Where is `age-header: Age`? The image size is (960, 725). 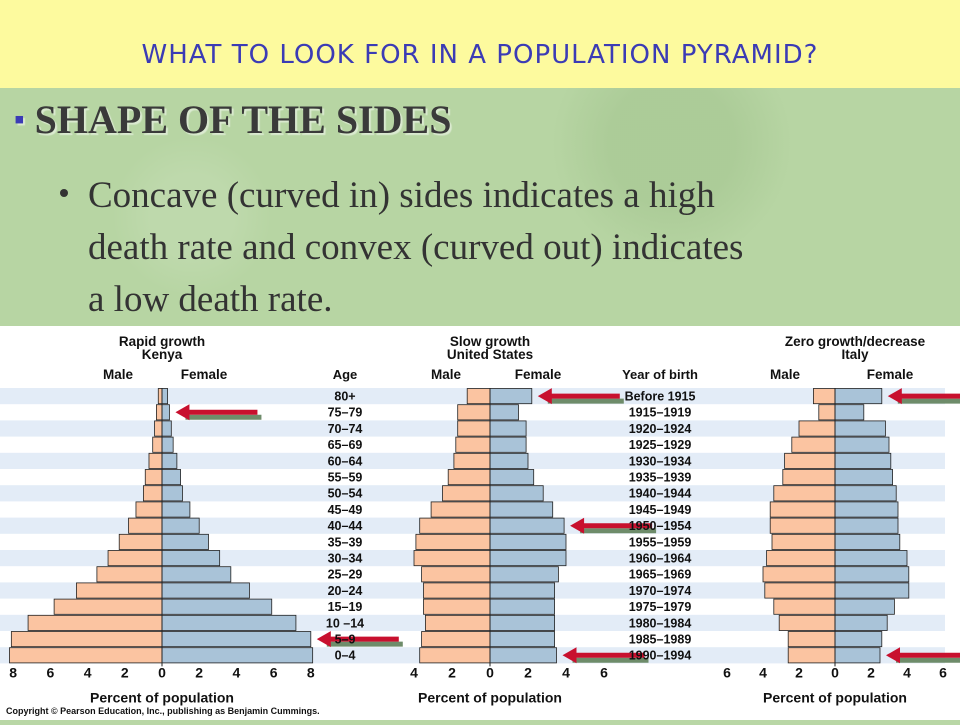
age-header: Age is located at coordinates (345, 374).